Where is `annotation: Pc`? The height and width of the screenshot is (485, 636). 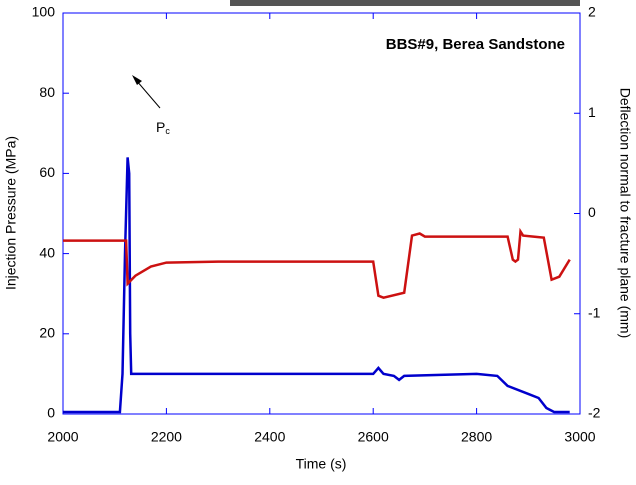 annotation: Pc is located at coordinates (163, 128).